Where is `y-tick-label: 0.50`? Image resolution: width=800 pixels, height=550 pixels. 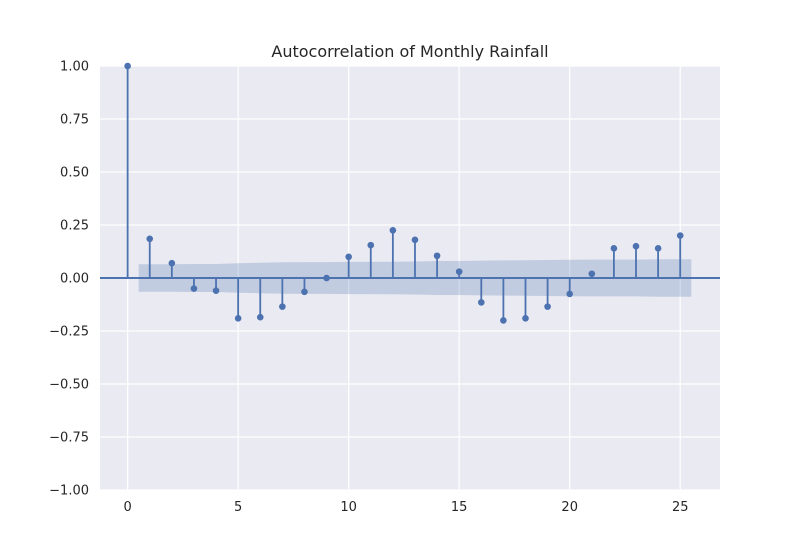 y-tick-label: 0.50 is located at coordinates (74, 173).